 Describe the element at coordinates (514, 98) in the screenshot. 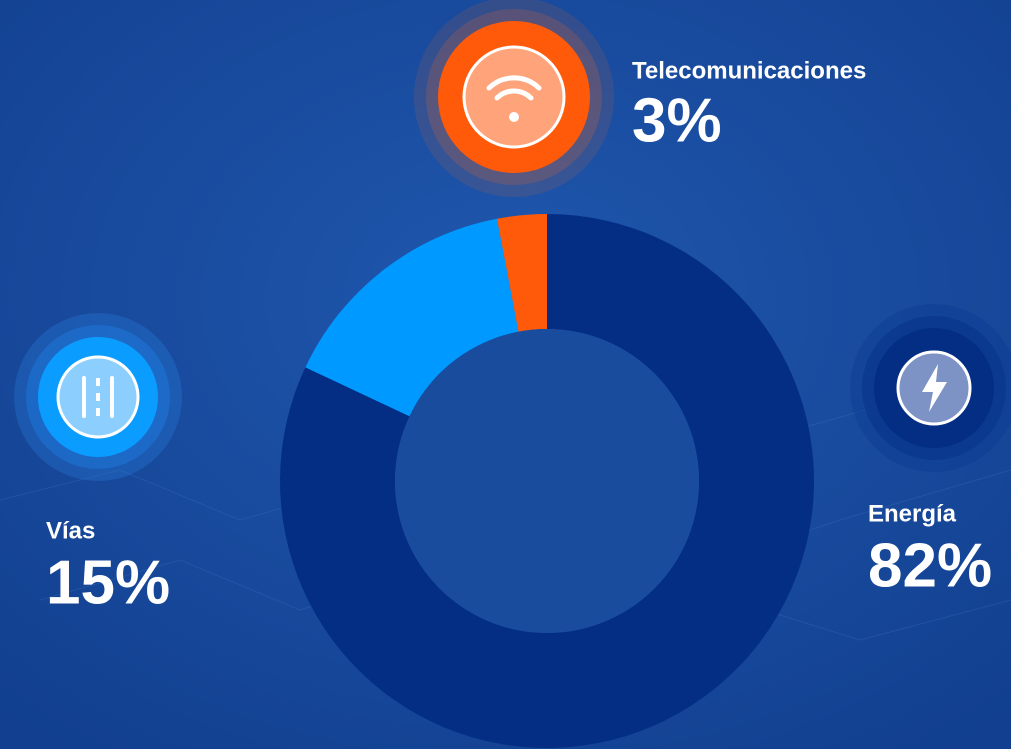

I see `telecom-icon` at that location.